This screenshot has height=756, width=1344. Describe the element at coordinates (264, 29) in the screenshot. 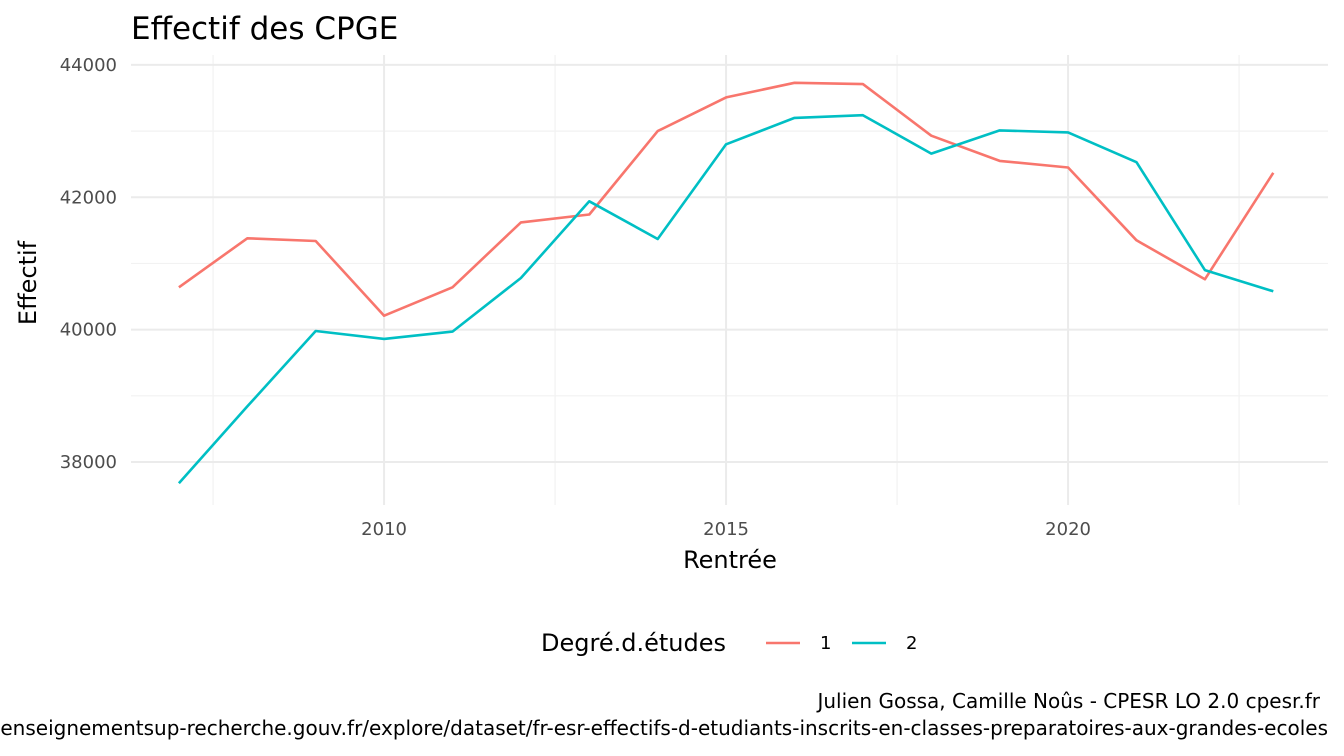

I see `chart-title: Effectif des CPGE` at that location.